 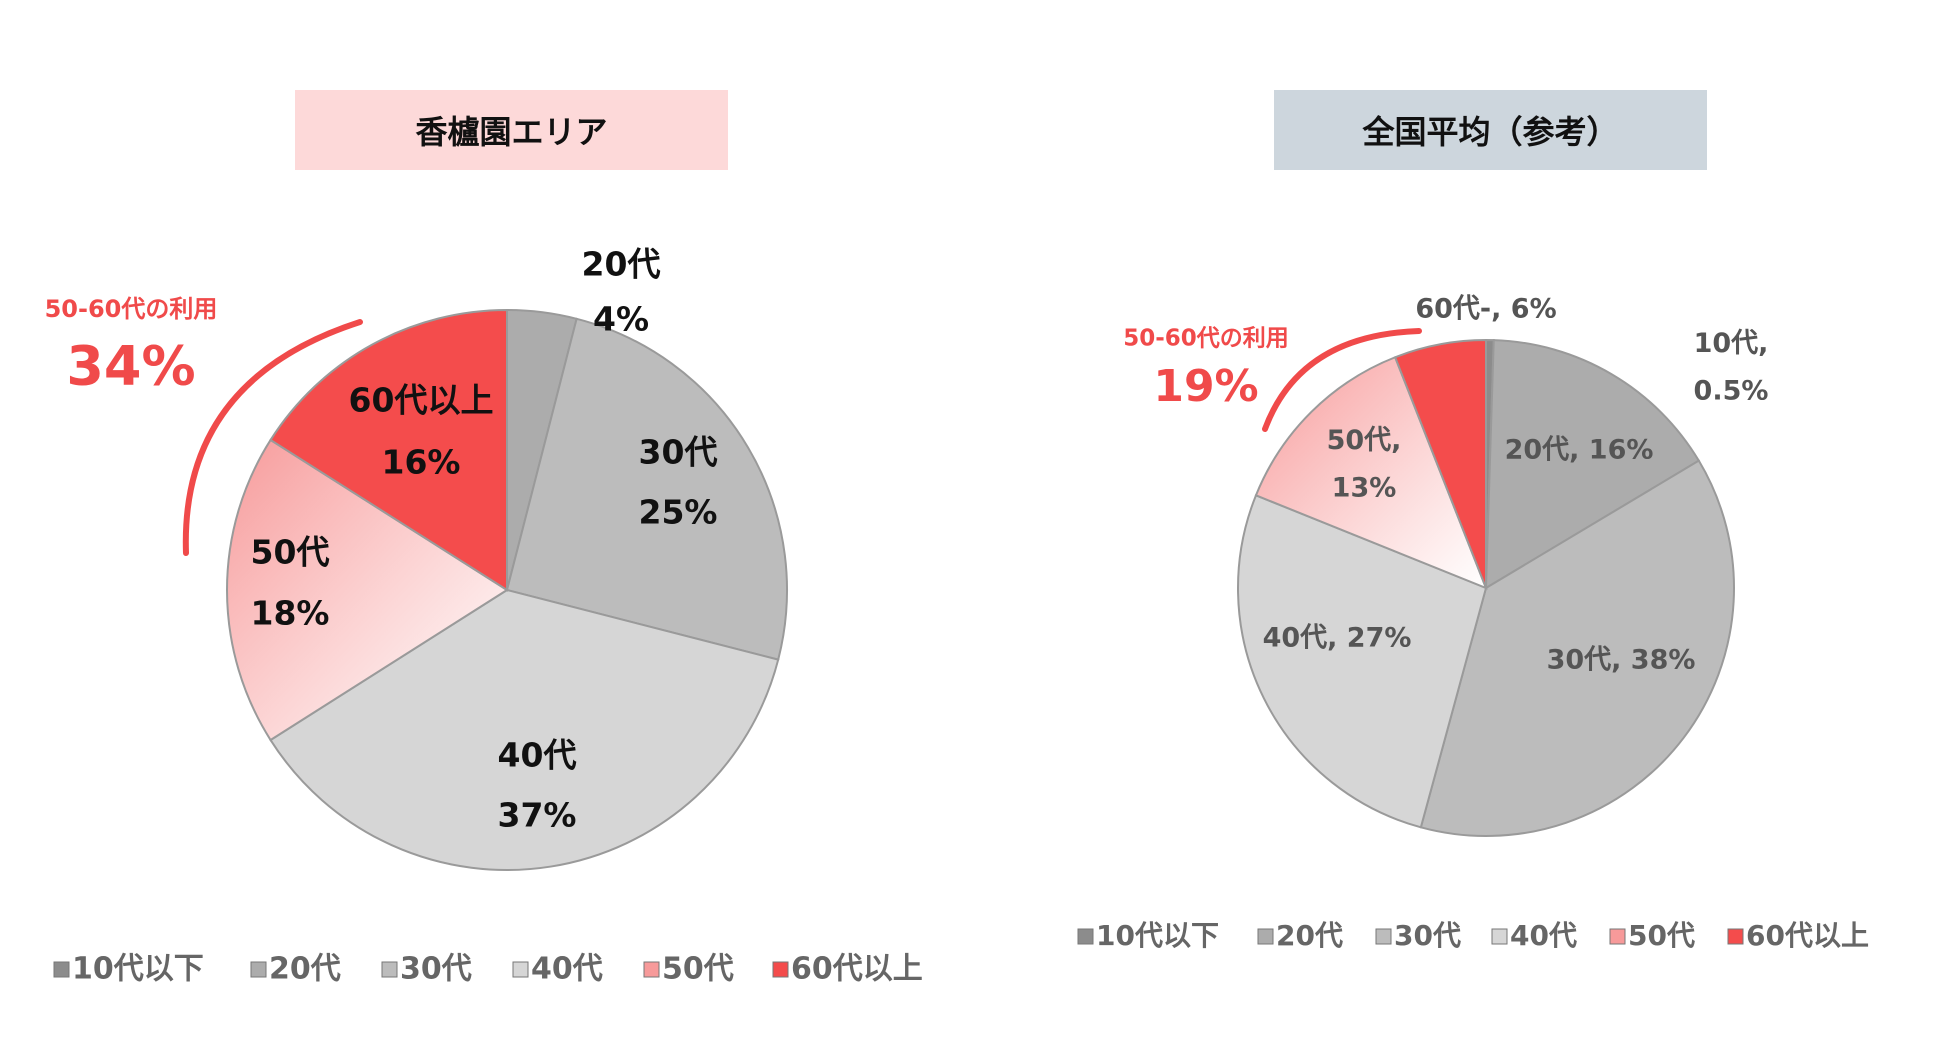 I want to click on chart-title: 全国平均（参考）, so click(x=1490, y=130).